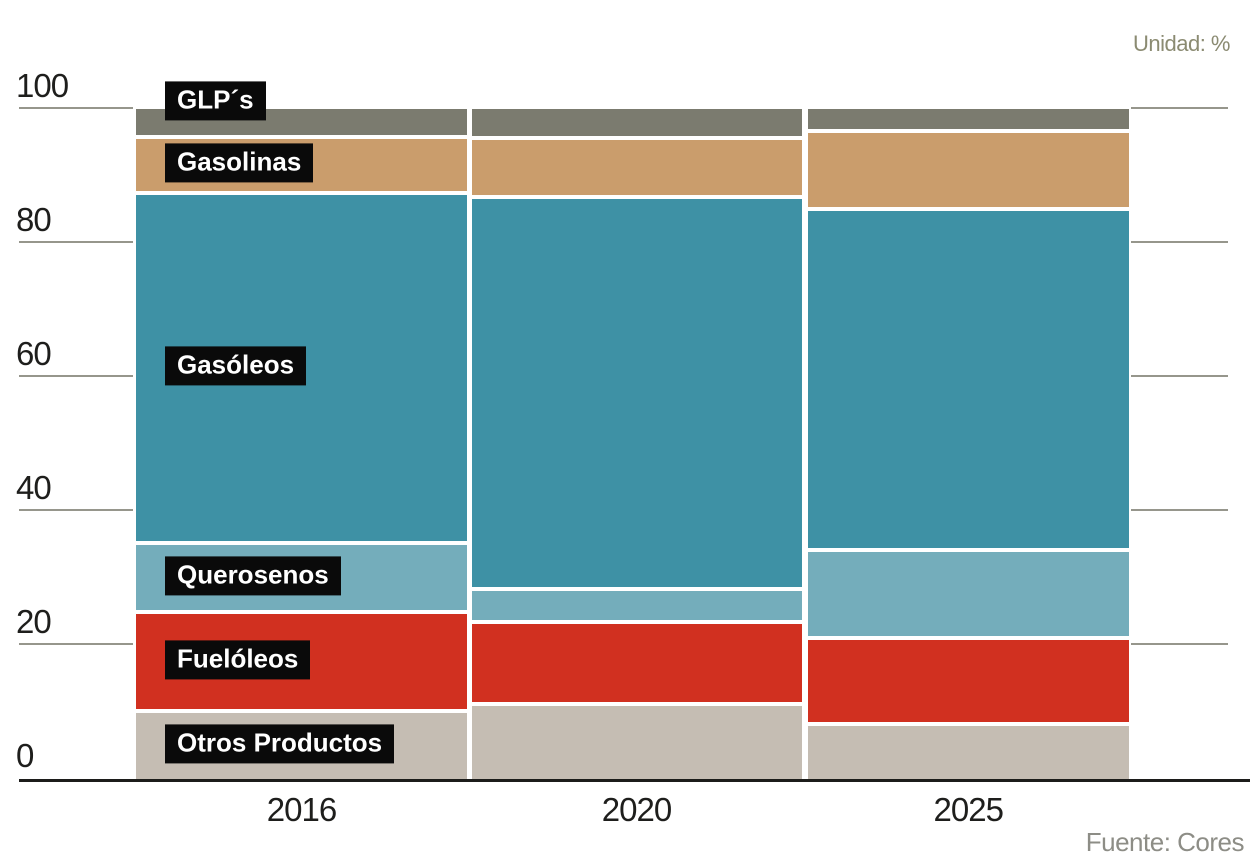 The image size is (1250, 863). Describe the element at coordinates (636, 809) in the screenshot. I see `x-axis-label-2020: 2020` at that location.